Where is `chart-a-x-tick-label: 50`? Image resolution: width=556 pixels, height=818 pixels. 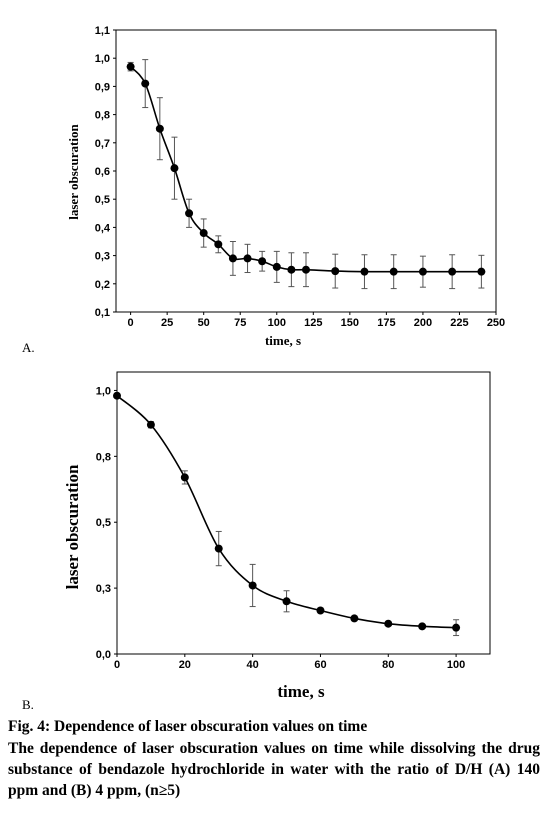
chart-a-x-tick-label: 50 is located at coordinates (204, 323).